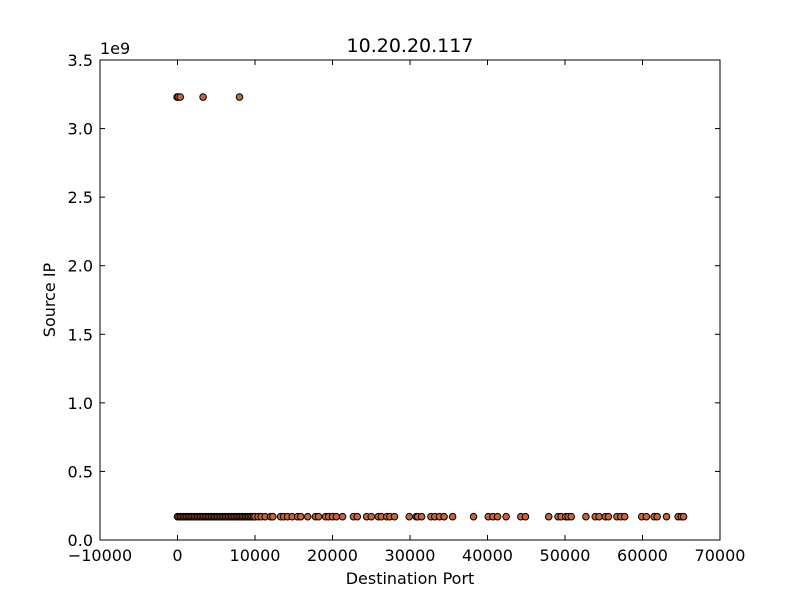 This screenshot has width=800, height=600. What do you see at coordinates (80, 540) in the screenshot?
I see `y-tick-label: 0.0` at bounding box center [80, 540].